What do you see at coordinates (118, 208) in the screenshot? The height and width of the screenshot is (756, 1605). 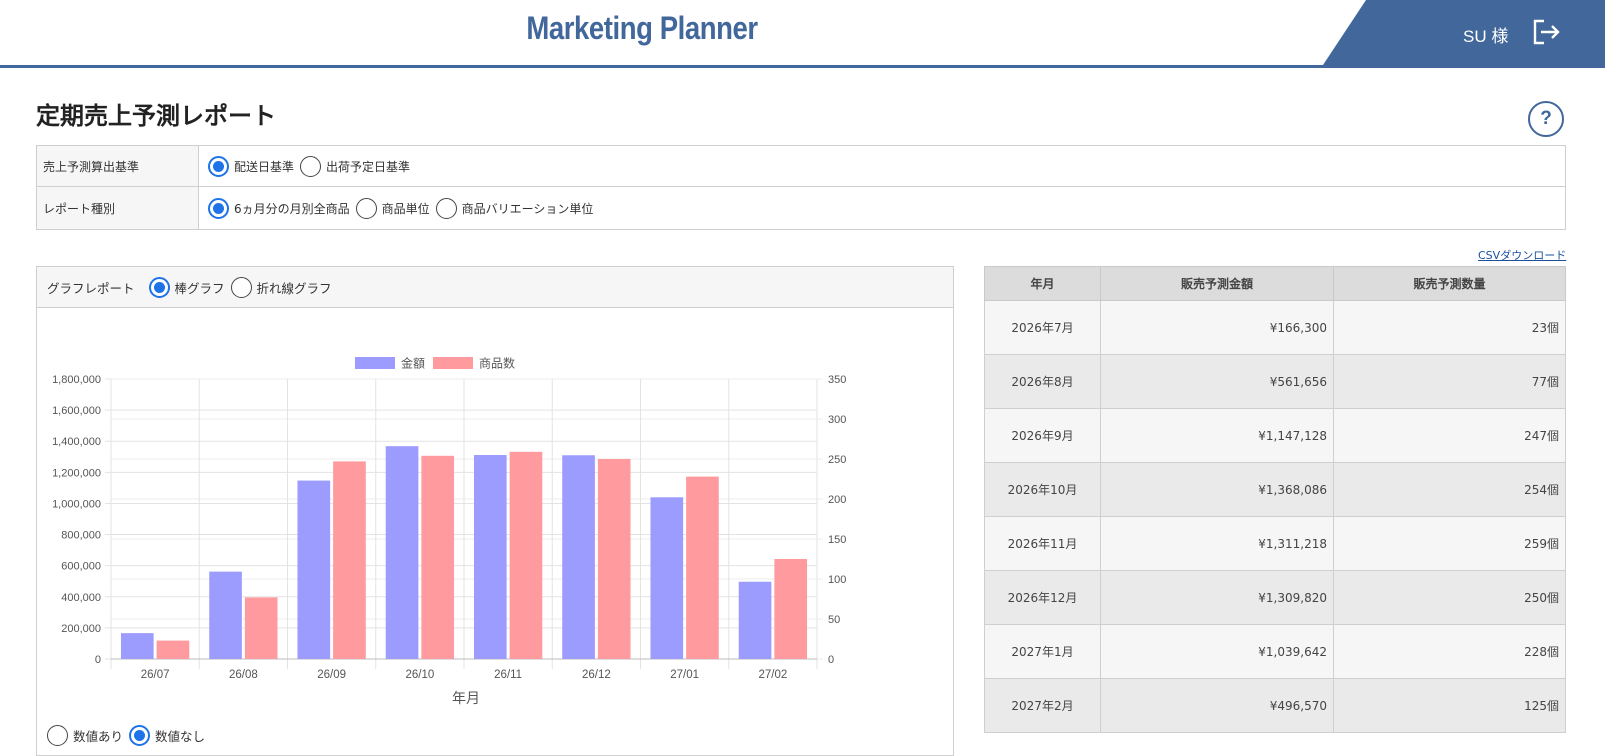 I see `report-type-label: レポート種別` at bounding box center [118, 208].